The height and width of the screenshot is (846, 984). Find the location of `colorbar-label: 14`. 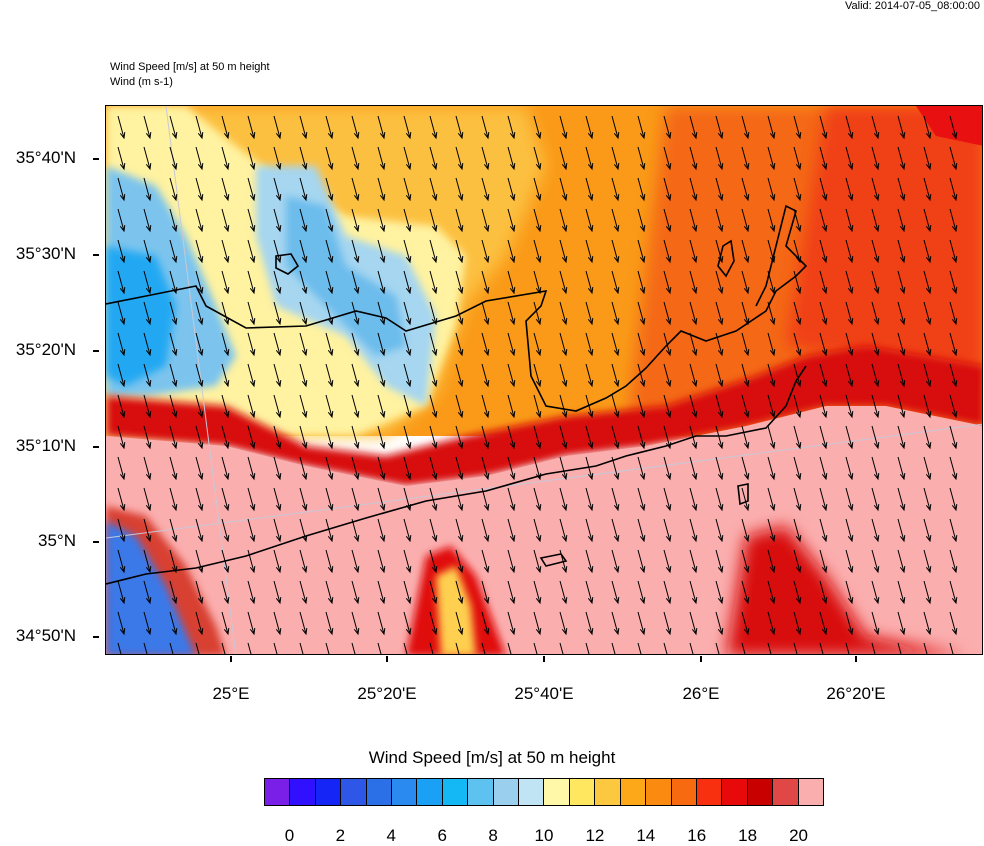

colorbar-label: 14 is located at coordinates (646, 835).